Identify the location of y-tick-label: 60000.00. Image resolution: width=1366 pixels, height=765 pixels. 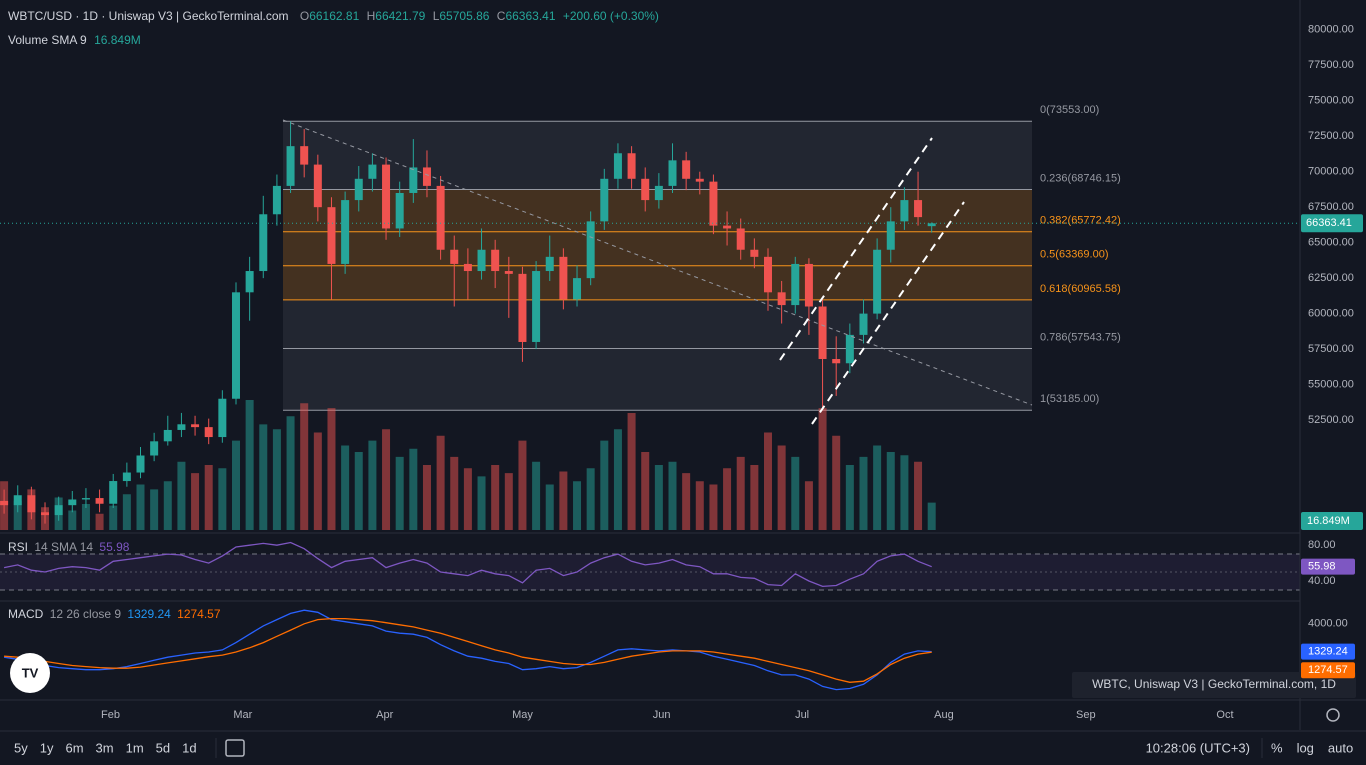
(1331, 314).